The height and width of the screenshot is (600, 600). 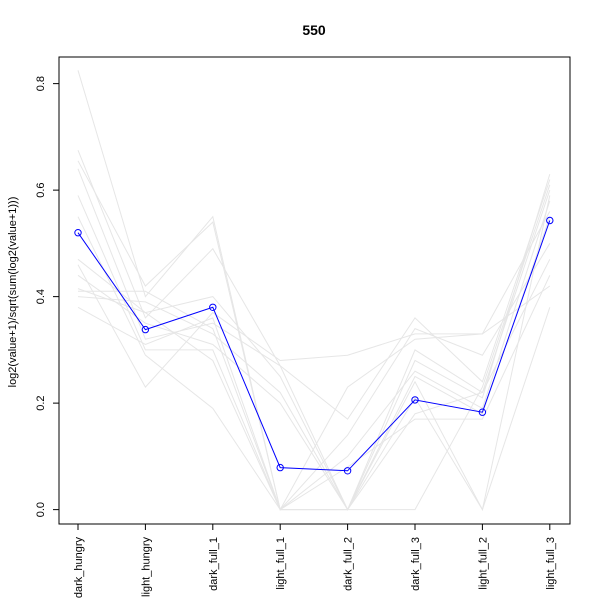 I want to click on x-tick-label-dark_full_3: dark_full_3, so click(x=416, y=564).